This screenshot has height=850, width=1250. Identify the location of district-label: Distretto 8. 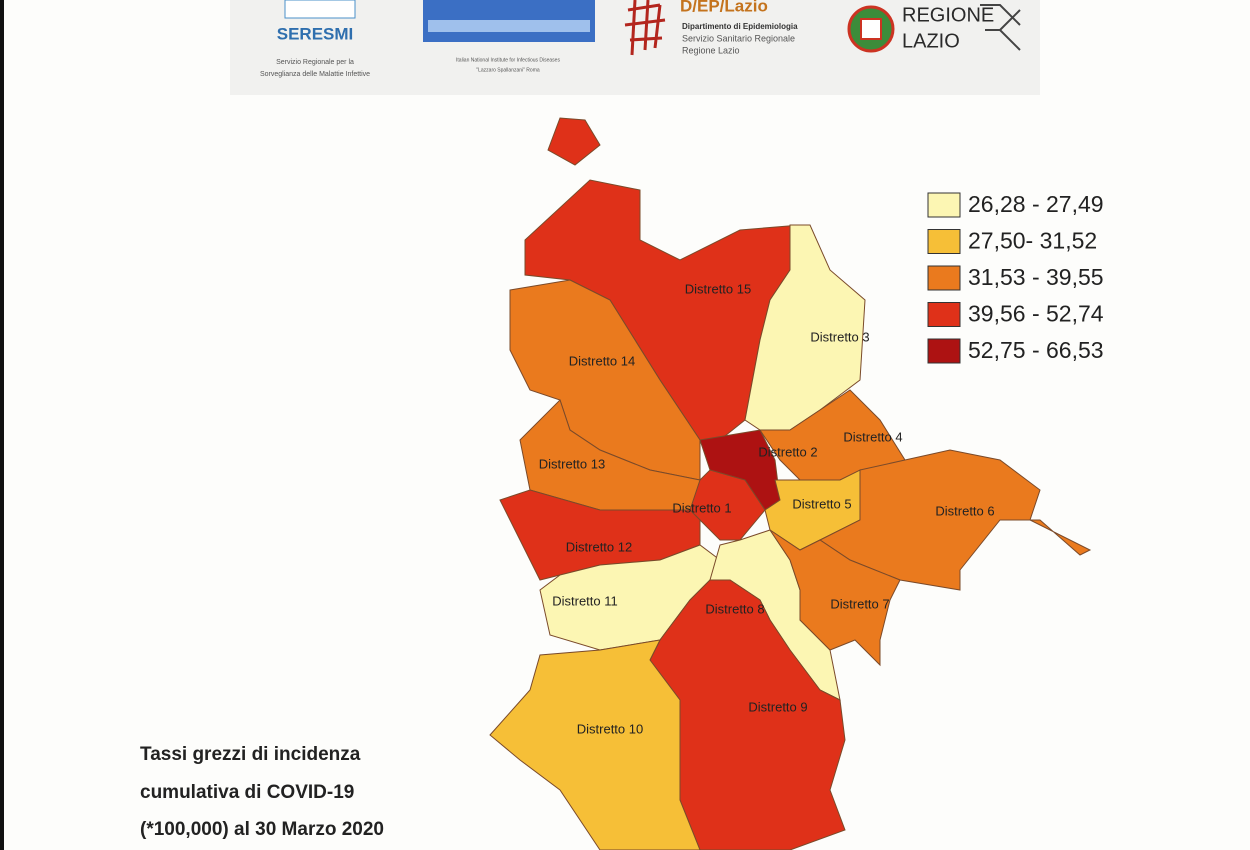
(734, 608).